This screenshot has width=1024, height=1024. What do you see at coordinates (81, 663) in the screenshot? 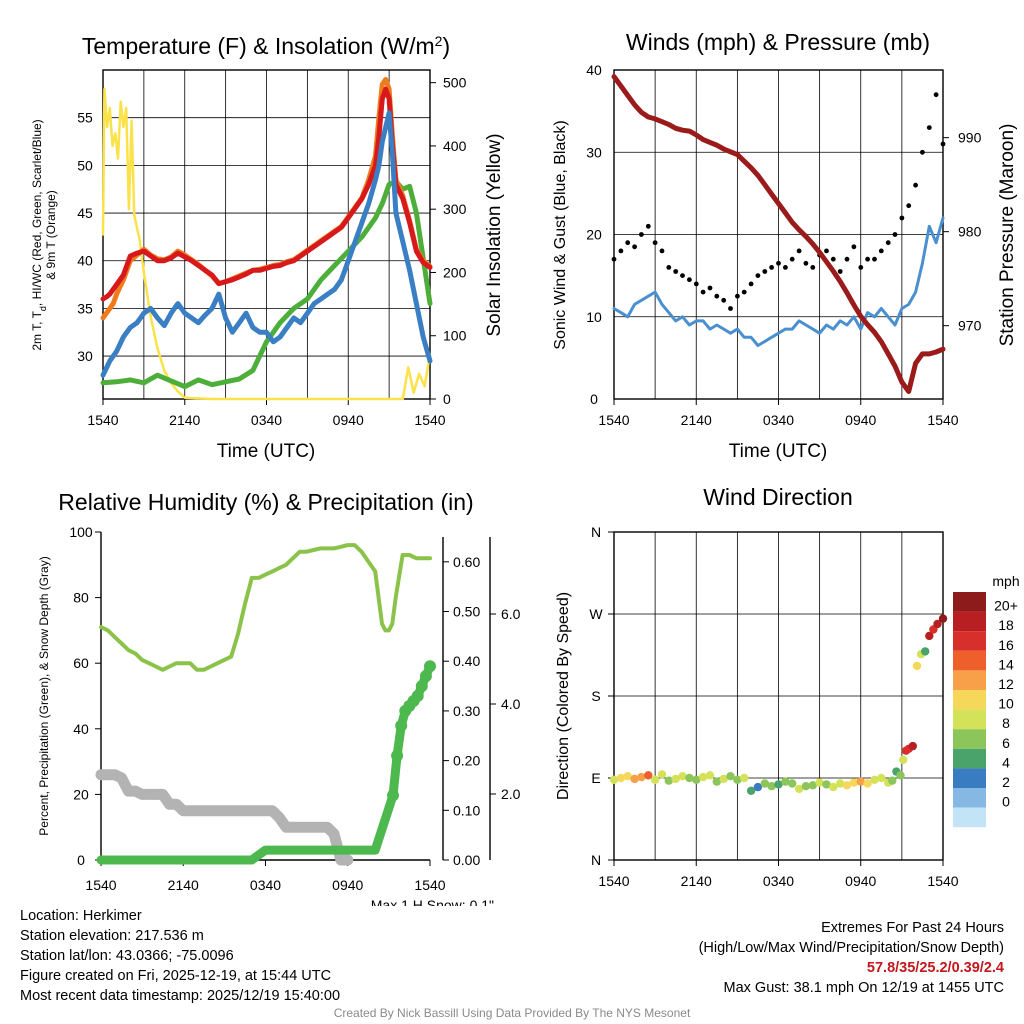
I see `y-tick-label-left: 60` at bounding box center [81, 663].